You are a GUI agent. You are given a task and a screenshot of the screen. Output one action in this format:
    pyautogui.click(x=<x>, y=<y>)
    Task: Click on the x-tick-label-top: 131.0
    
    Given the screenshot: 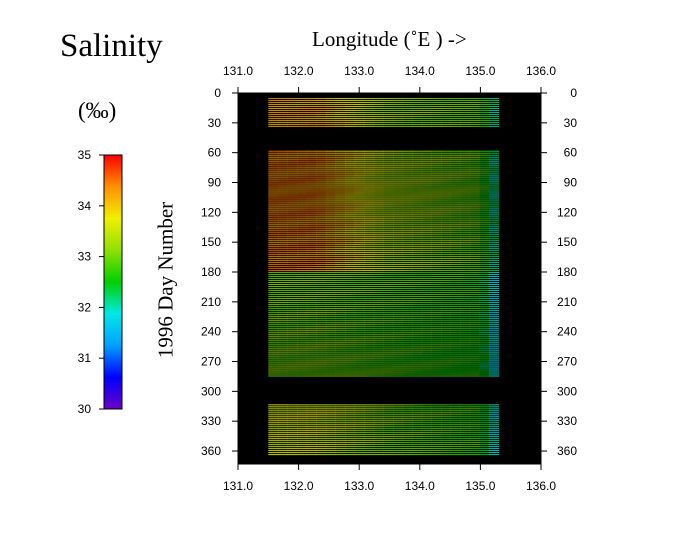 What is the action you would take?
    pyautogui.click(x=238, y=71)
    